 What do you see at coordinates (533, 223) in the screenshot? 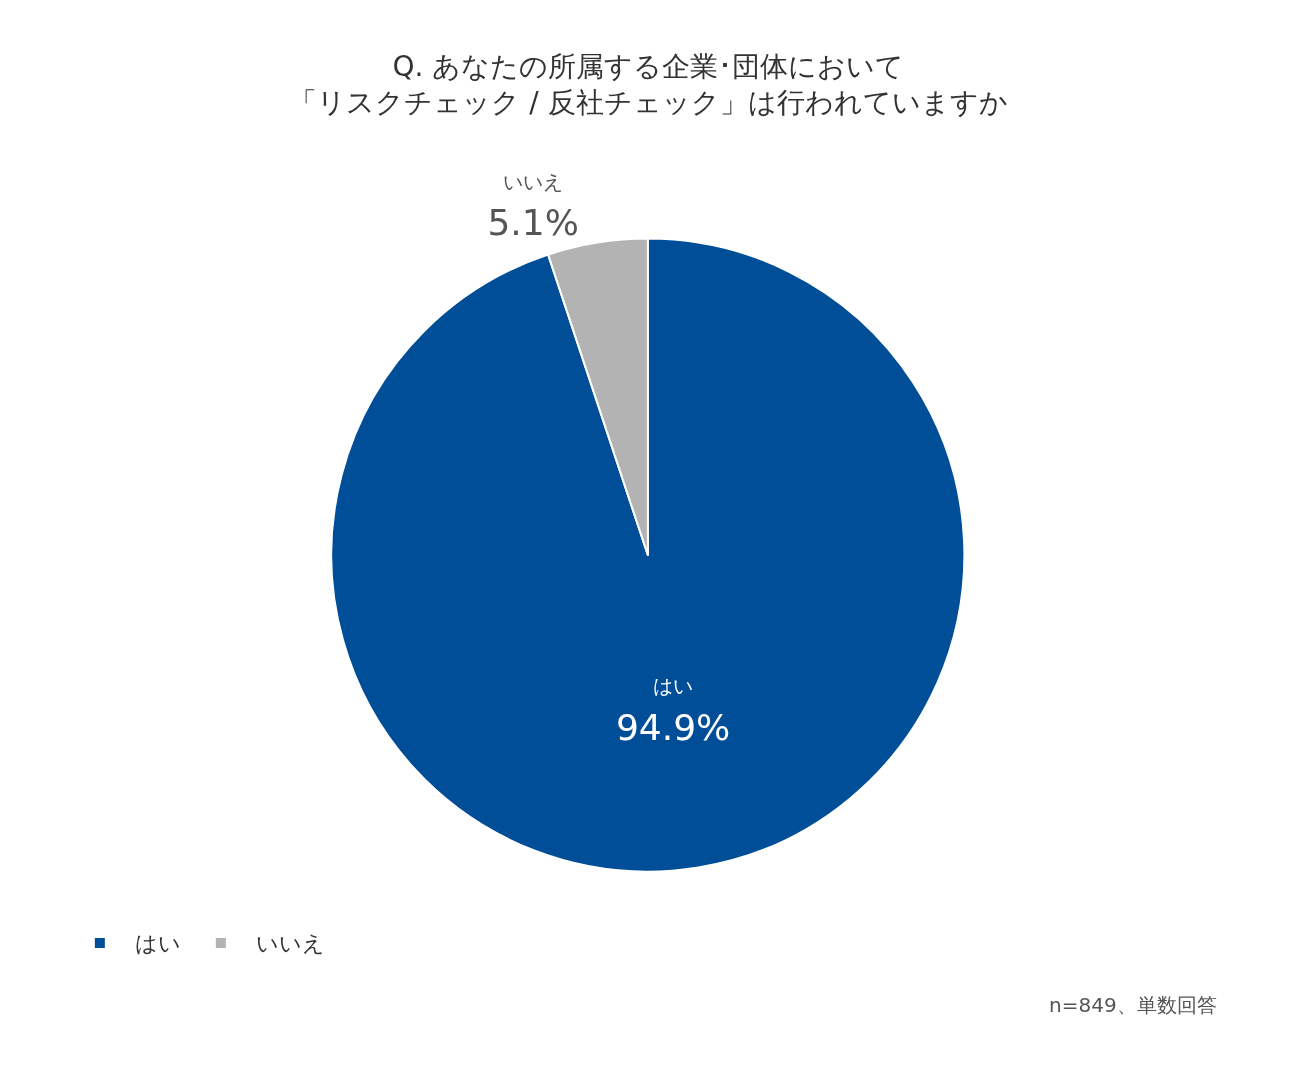
I see `data-label: 5.1%` at bounding box center [533, 223].